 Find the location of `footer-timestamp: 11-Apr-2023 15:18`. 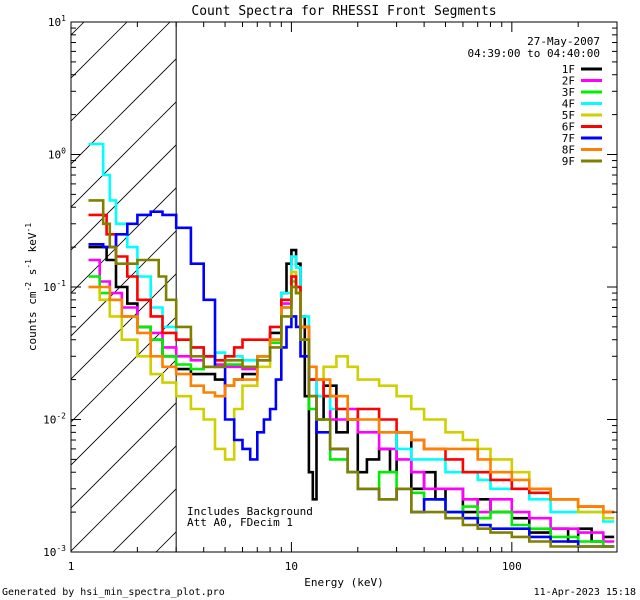

footer-timestamp: 11-Apr-2023 15:18 is located at coordinates (585, 592).